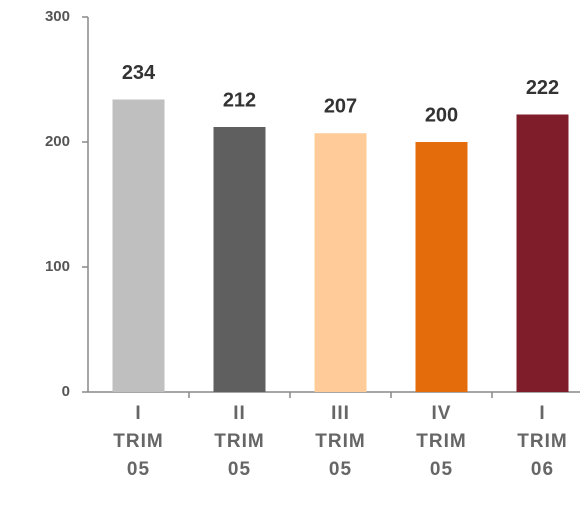 The image size is (580, 505). What do you see at coordinates (340, 107) in the screenshot?
I see `value-label: 207` at bounding box center [340, 107].